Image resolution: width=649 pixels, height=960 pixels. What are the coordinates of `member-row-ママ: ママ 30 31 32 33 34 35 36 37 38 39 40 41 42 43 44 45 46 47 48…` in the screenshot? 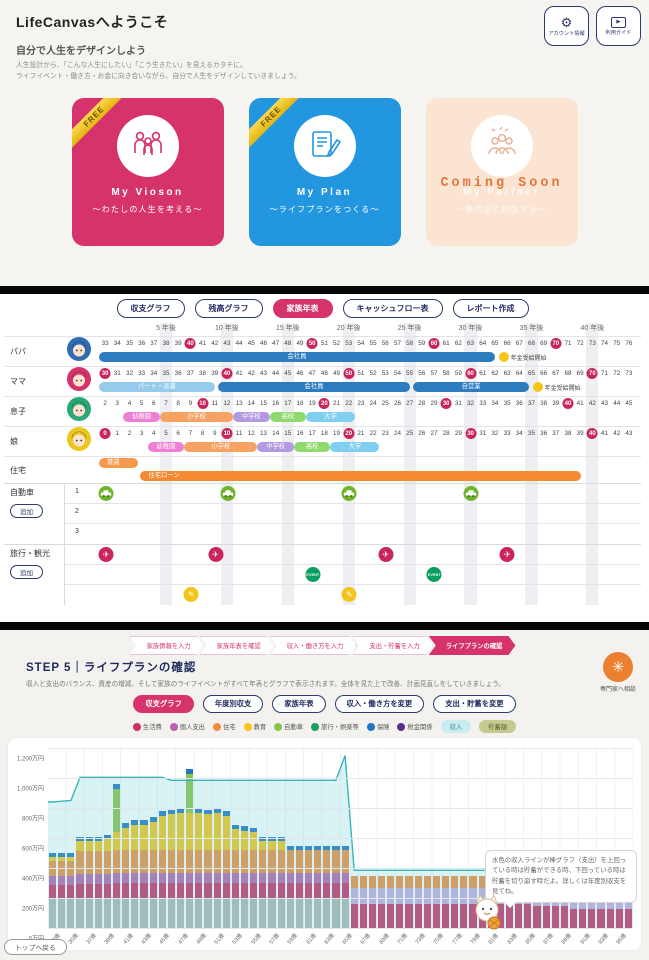 It's located at (322, 381).